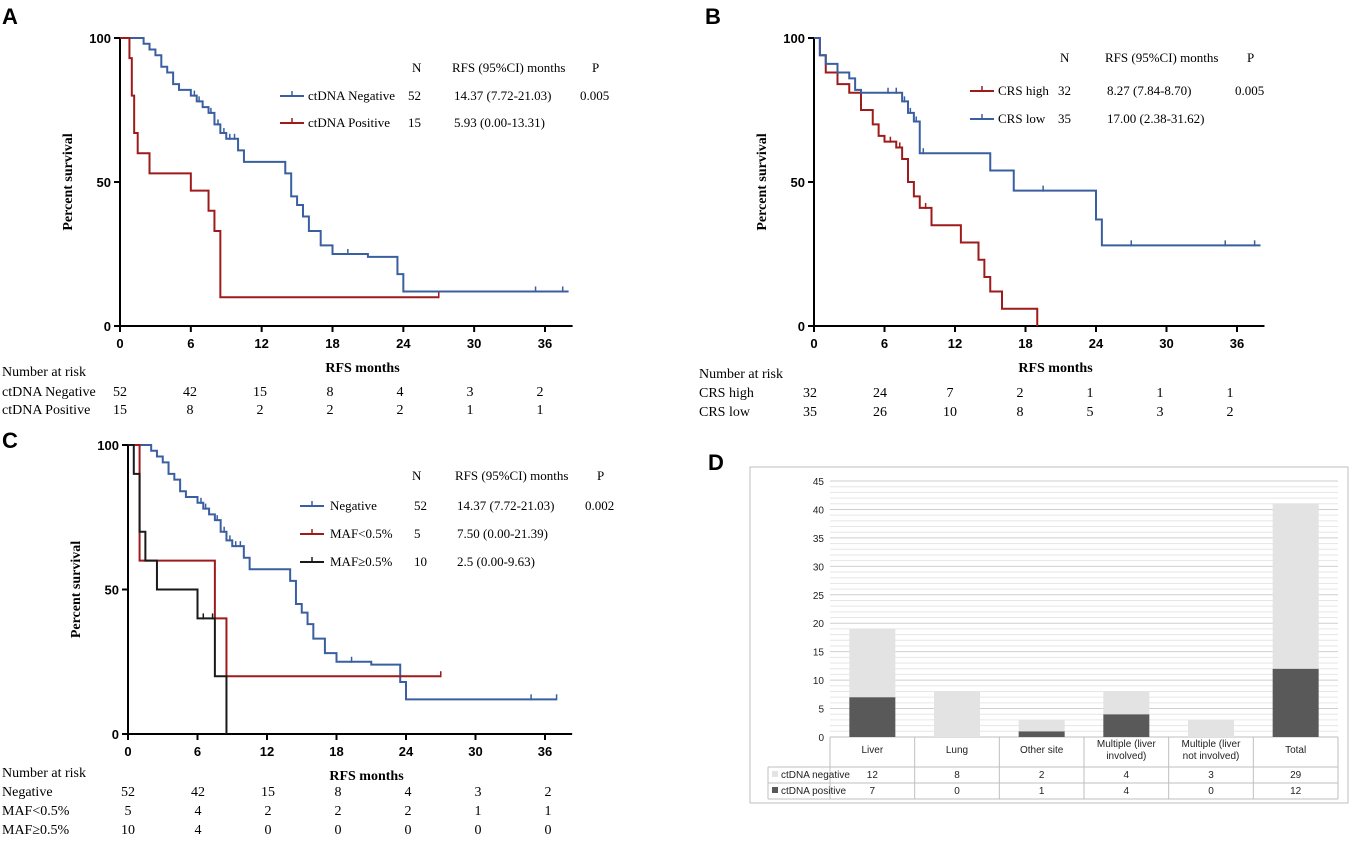 The image size is (1358, 841). I want to click on y-tick-label: 10, so click(819, 681).